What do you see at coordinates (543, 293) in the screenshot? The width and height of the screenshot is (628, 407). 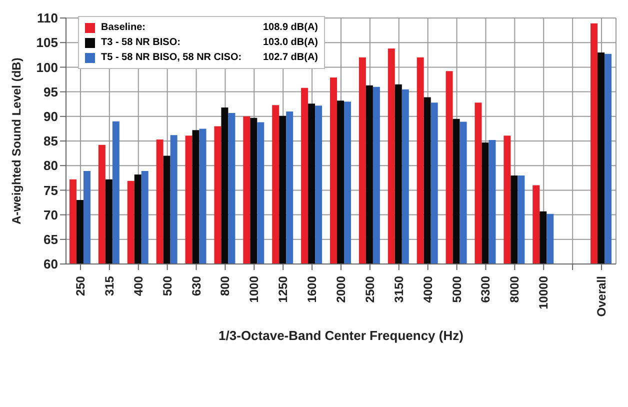 I see `x-tick-label: 10000` at bounding box center [543, 293].